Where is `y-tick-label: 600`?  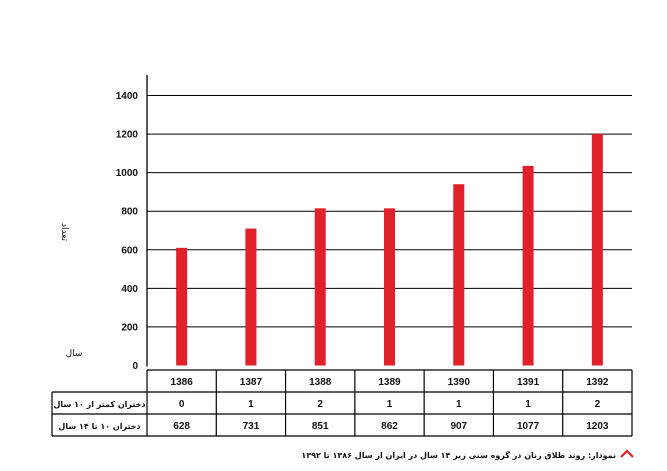 y-tick-label: 600 is located at coordinates (129, 250).